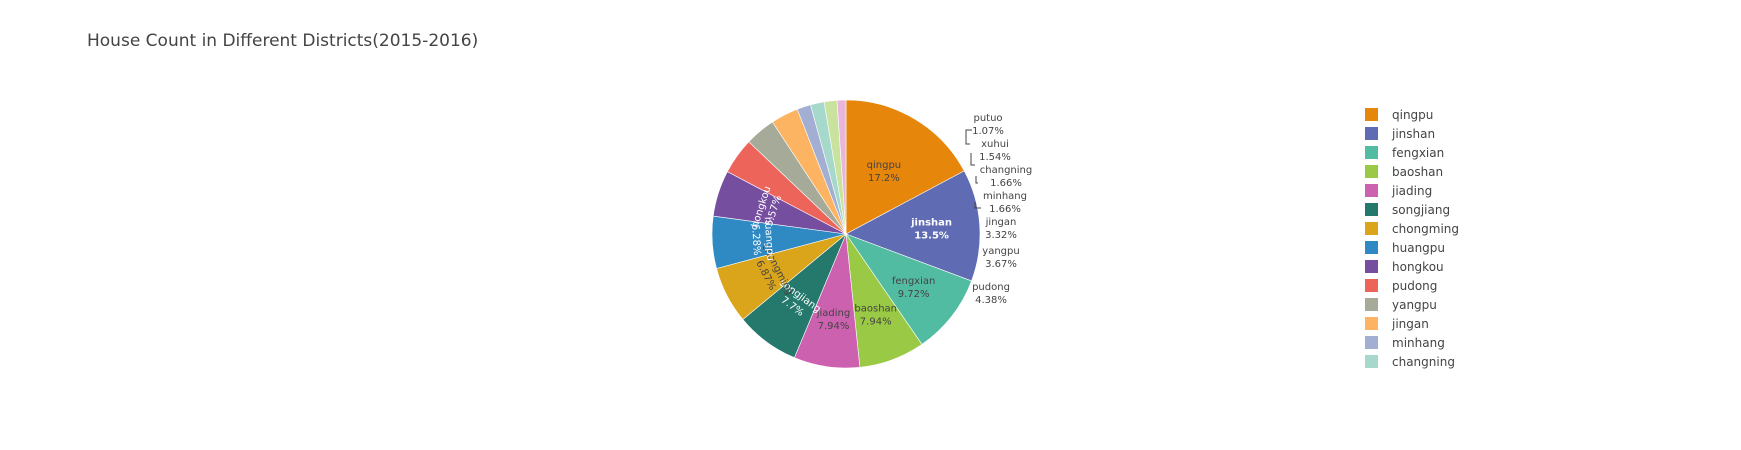 The height and width of the screenshot is (450, 1741). I want to click on legend-label: changning, so click(1423, 362).